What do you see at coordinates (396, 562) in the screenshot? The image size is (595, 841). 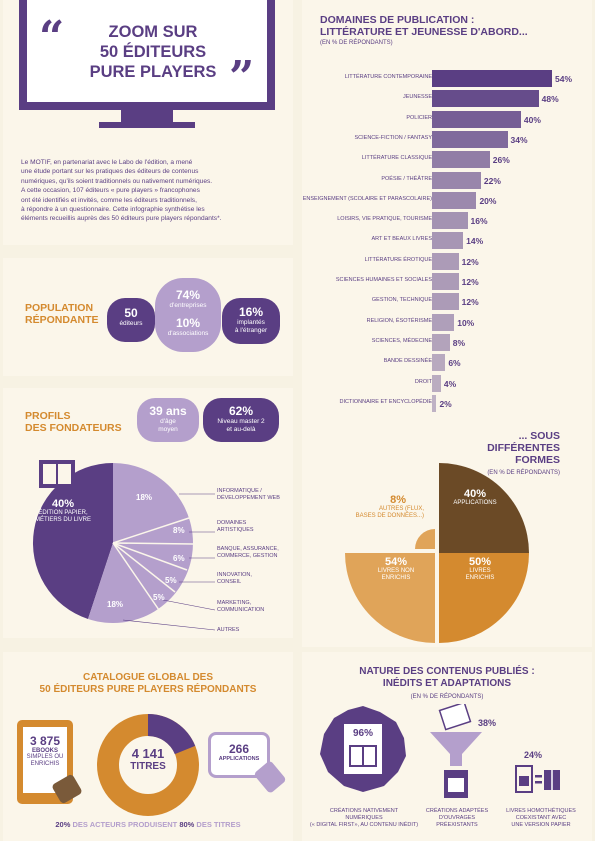 I see `non-value: 54%` at bounding box center [396, 562].